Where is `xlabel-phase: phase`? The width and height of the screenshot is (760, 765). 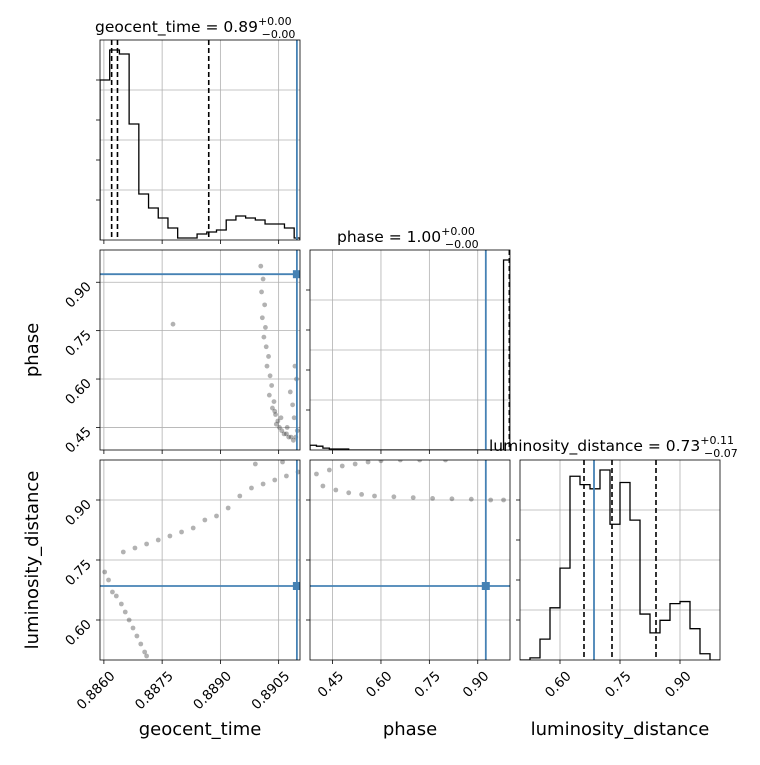
xlabel-phase: phase is located at coordinates (410, 729).